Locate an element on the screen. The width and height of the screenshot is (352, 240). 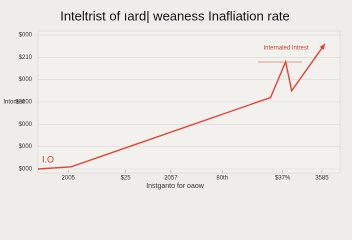
arrow-head is located at coordinates (322, 46).